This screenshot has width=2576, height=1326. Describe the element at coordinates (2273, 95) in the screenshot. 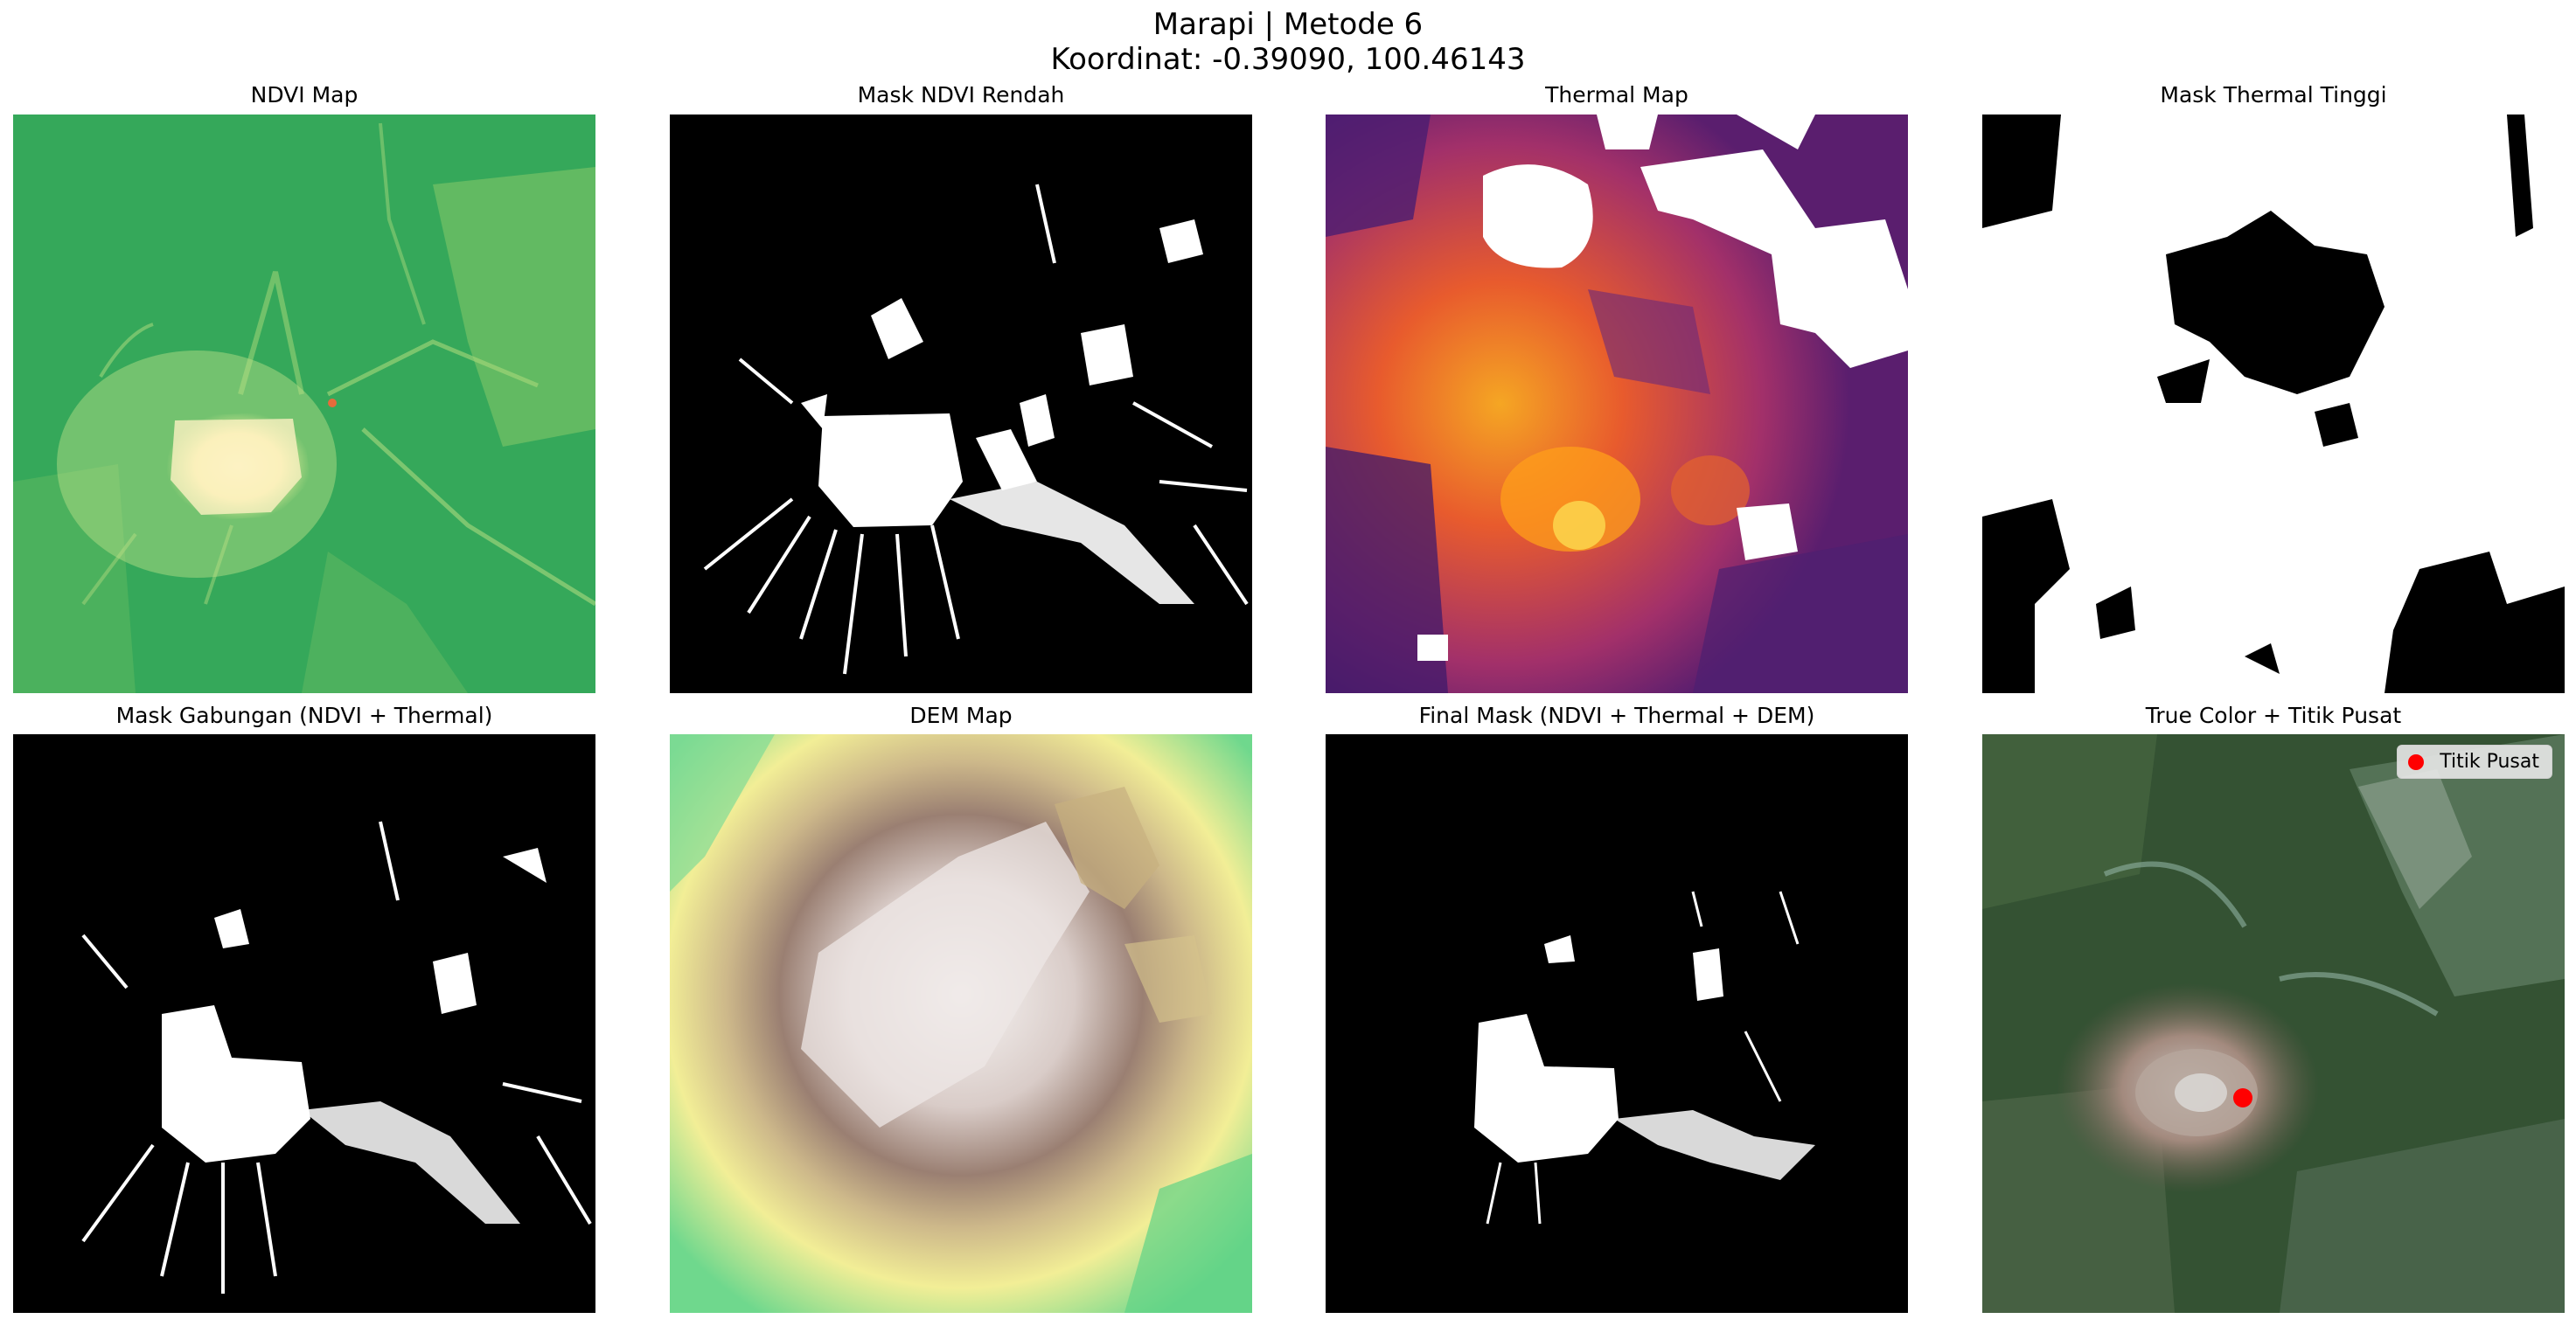

I see `panel-title-mask-thermal-tinggi: Mask Thermal Tinggi` at that location.